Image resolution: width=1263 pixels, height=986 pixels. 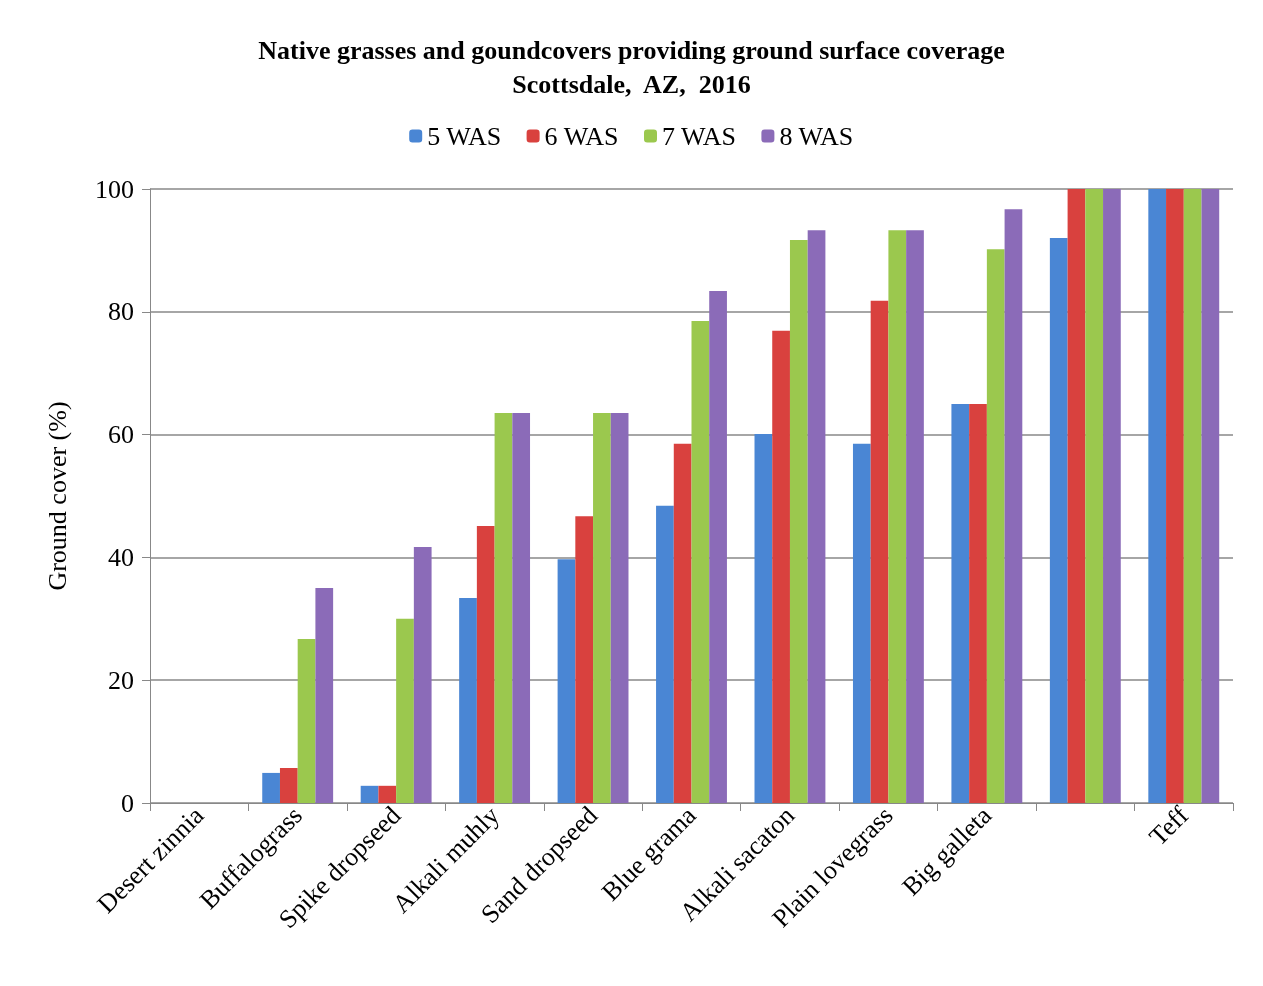 What do you see at coordinates (121, 435) in the screenshot?
I see `y-tick-label: 60` at bounding box center [121, 435].